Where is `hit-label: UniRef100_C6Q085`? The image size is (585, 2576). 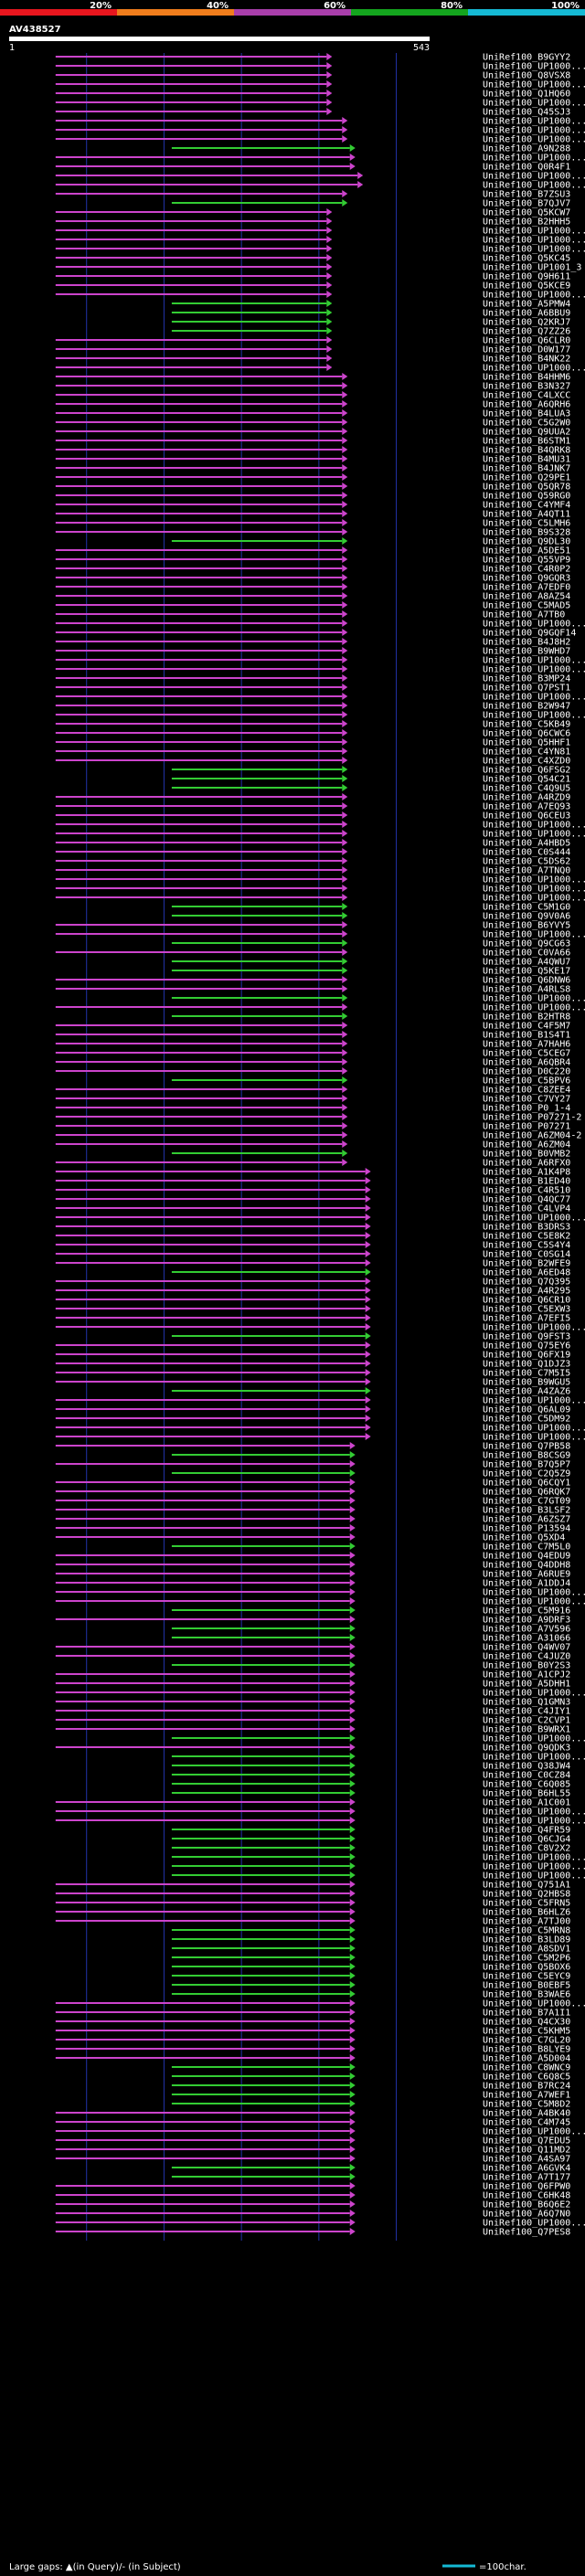 hit-label: UniRef100_C6Q085 is located at coordinates (527, 1785).